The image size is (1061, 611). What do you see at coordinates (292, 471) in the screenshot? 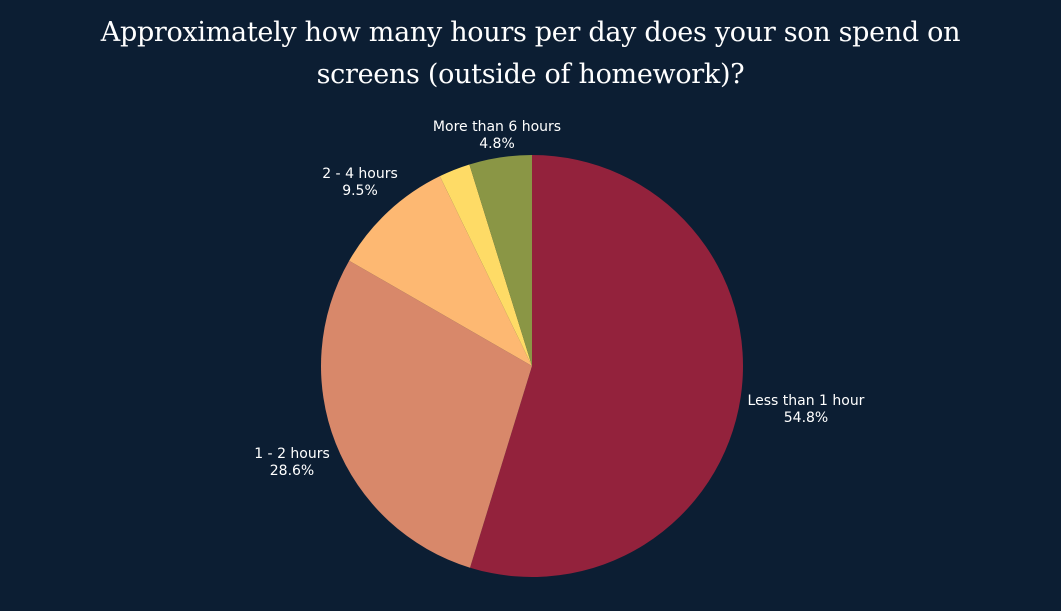
I see `slice-value-label-1: 28.6%` at bounding box center [292, 471].